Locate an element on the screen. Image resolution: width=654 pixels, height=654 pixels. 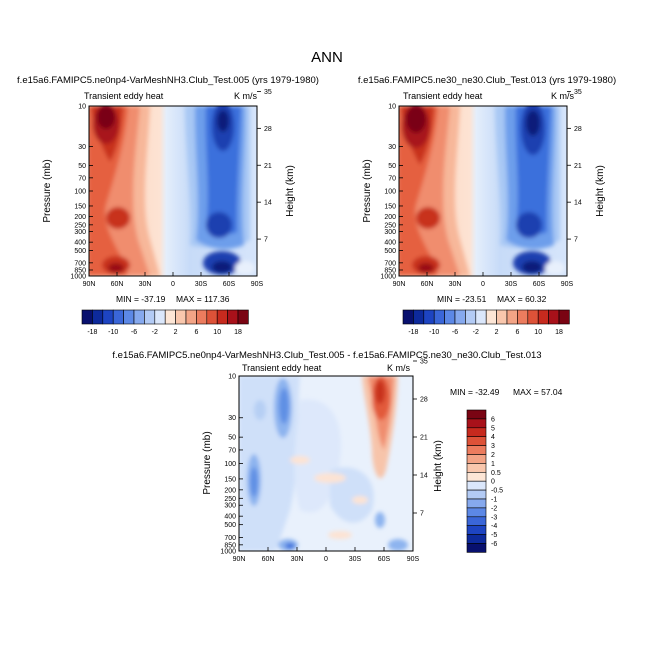
panel-2-ylabel-right: Height (km) is located at coordinates (600, 191).